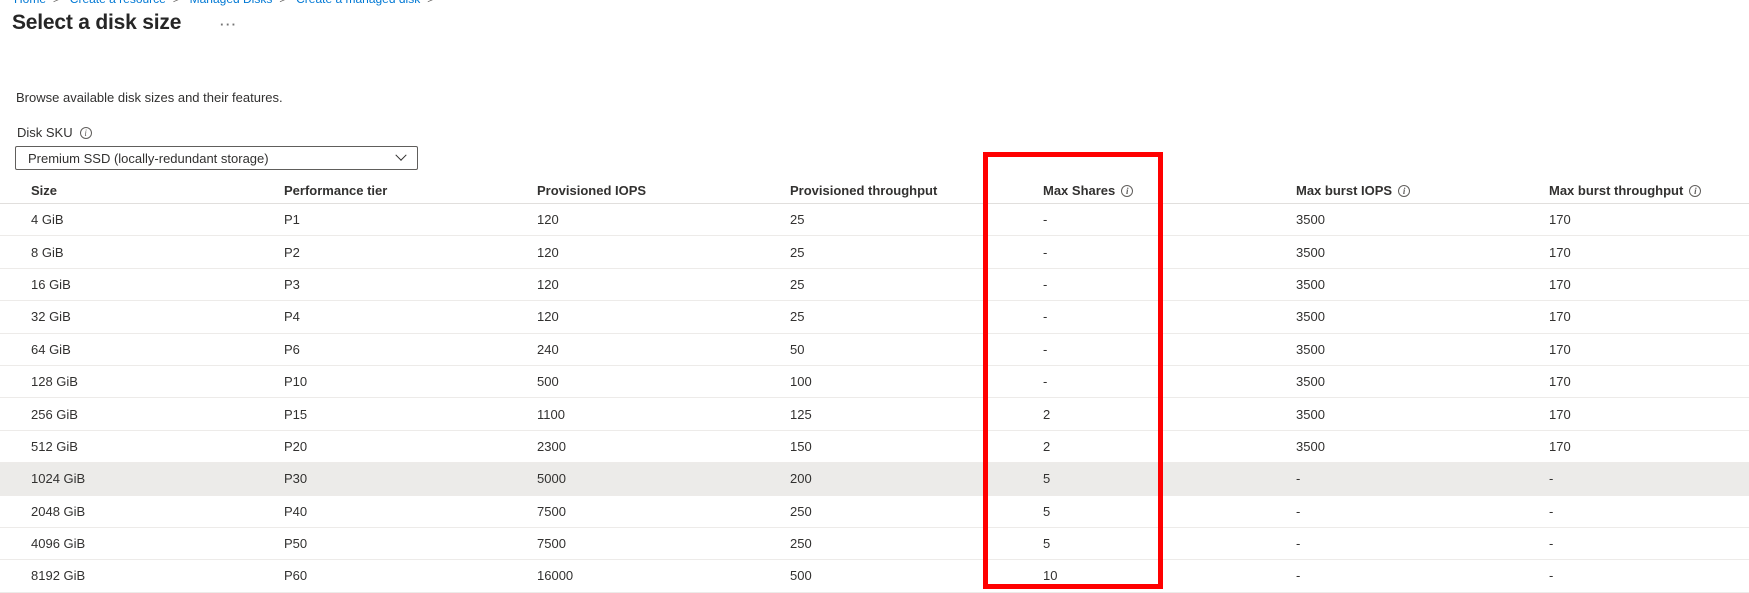 Image resolution: width=1749 pixels, height=593 pixels. Describe the element at coordinates (1422, 190) in the screenshot. I see `column-header-max-burst-iops: Max burst IOPS i` at that location.